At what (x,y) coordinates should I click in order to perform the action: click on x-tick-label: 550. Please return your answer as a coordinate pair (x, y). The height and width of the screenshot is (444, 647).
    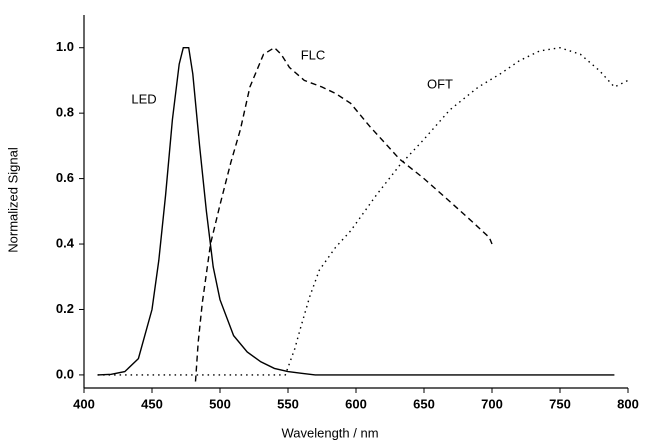
    Looking at the image, I should click on (288, 403).